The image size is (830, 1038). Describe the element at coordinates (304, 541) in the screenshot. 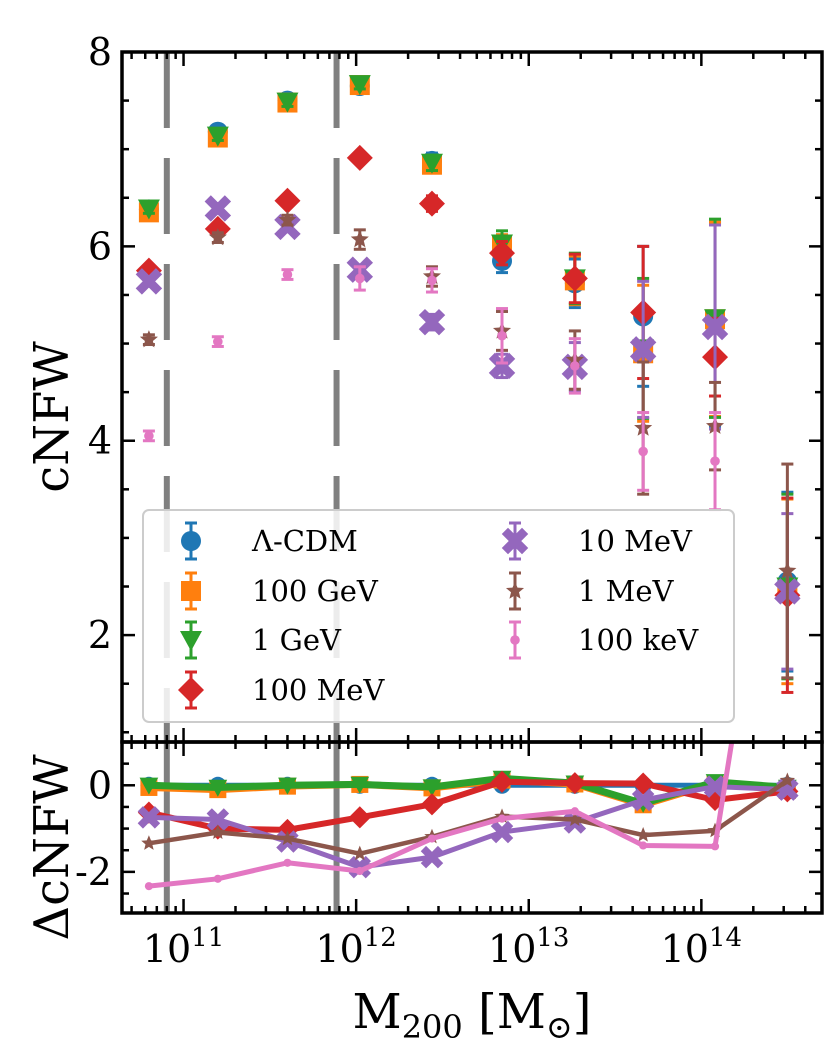

I see `legend-label: Λ-CDM` at that location.